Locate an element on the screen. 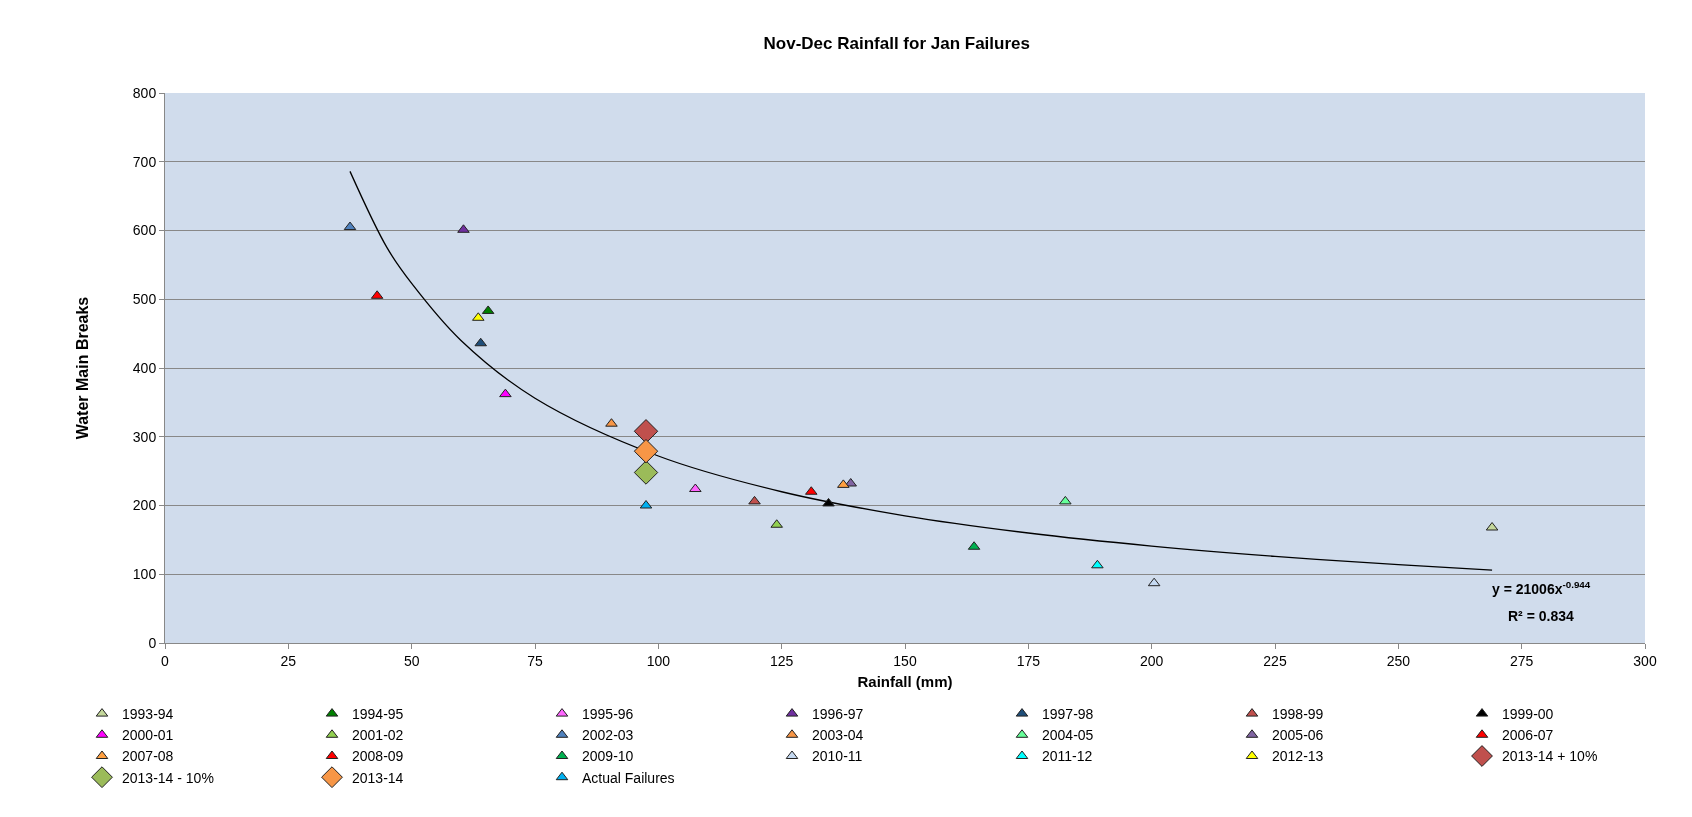 The width and height of the screenshot is (1692, 817). annotation: y = 21006x$^{-0.944}$ is located at coordinates (1541, 588).